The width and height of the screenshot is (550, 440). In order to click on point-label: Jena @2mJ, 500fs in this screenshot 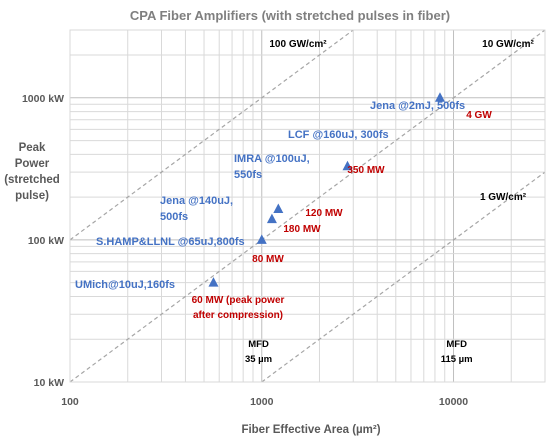, I will do `click(417, 106)`.